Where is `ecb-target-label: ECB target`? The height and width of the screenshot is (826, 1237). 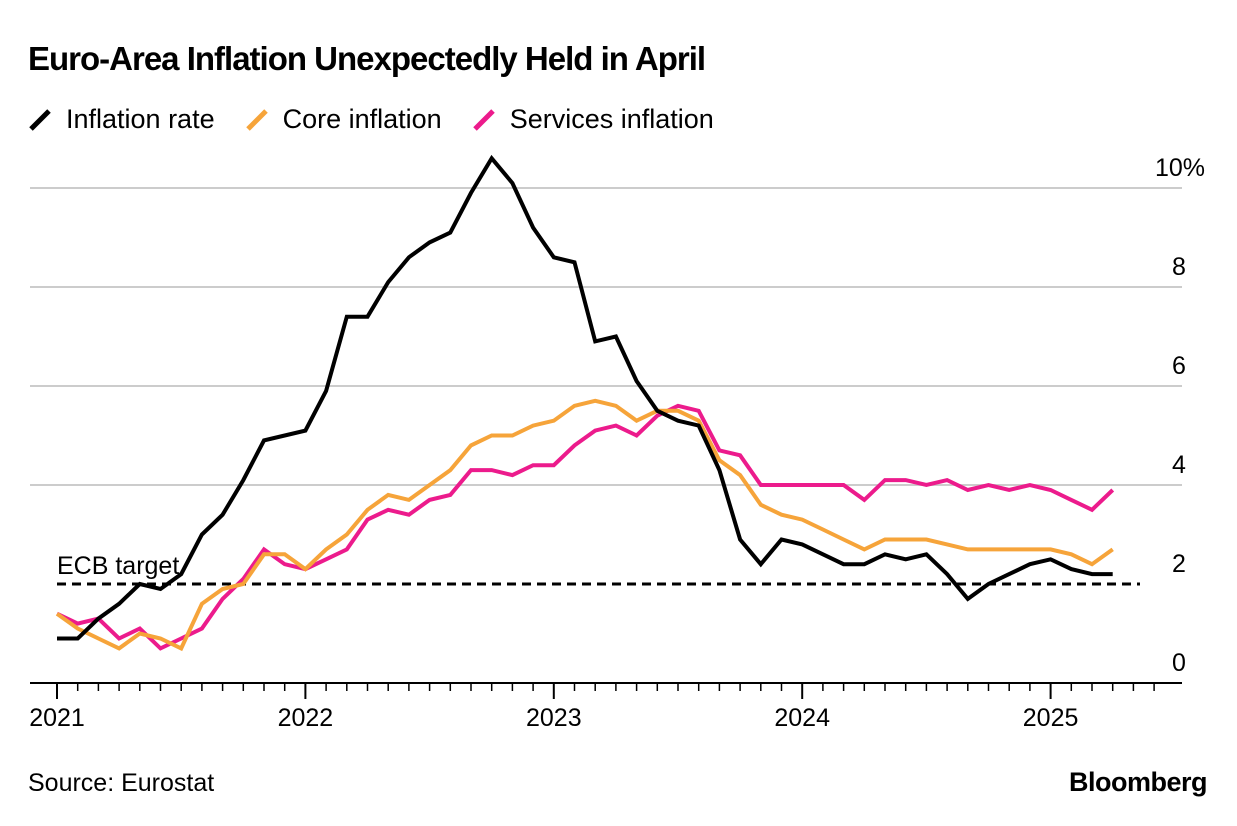
ecb-target-label: ECB target is located at coordinates (118, 566).